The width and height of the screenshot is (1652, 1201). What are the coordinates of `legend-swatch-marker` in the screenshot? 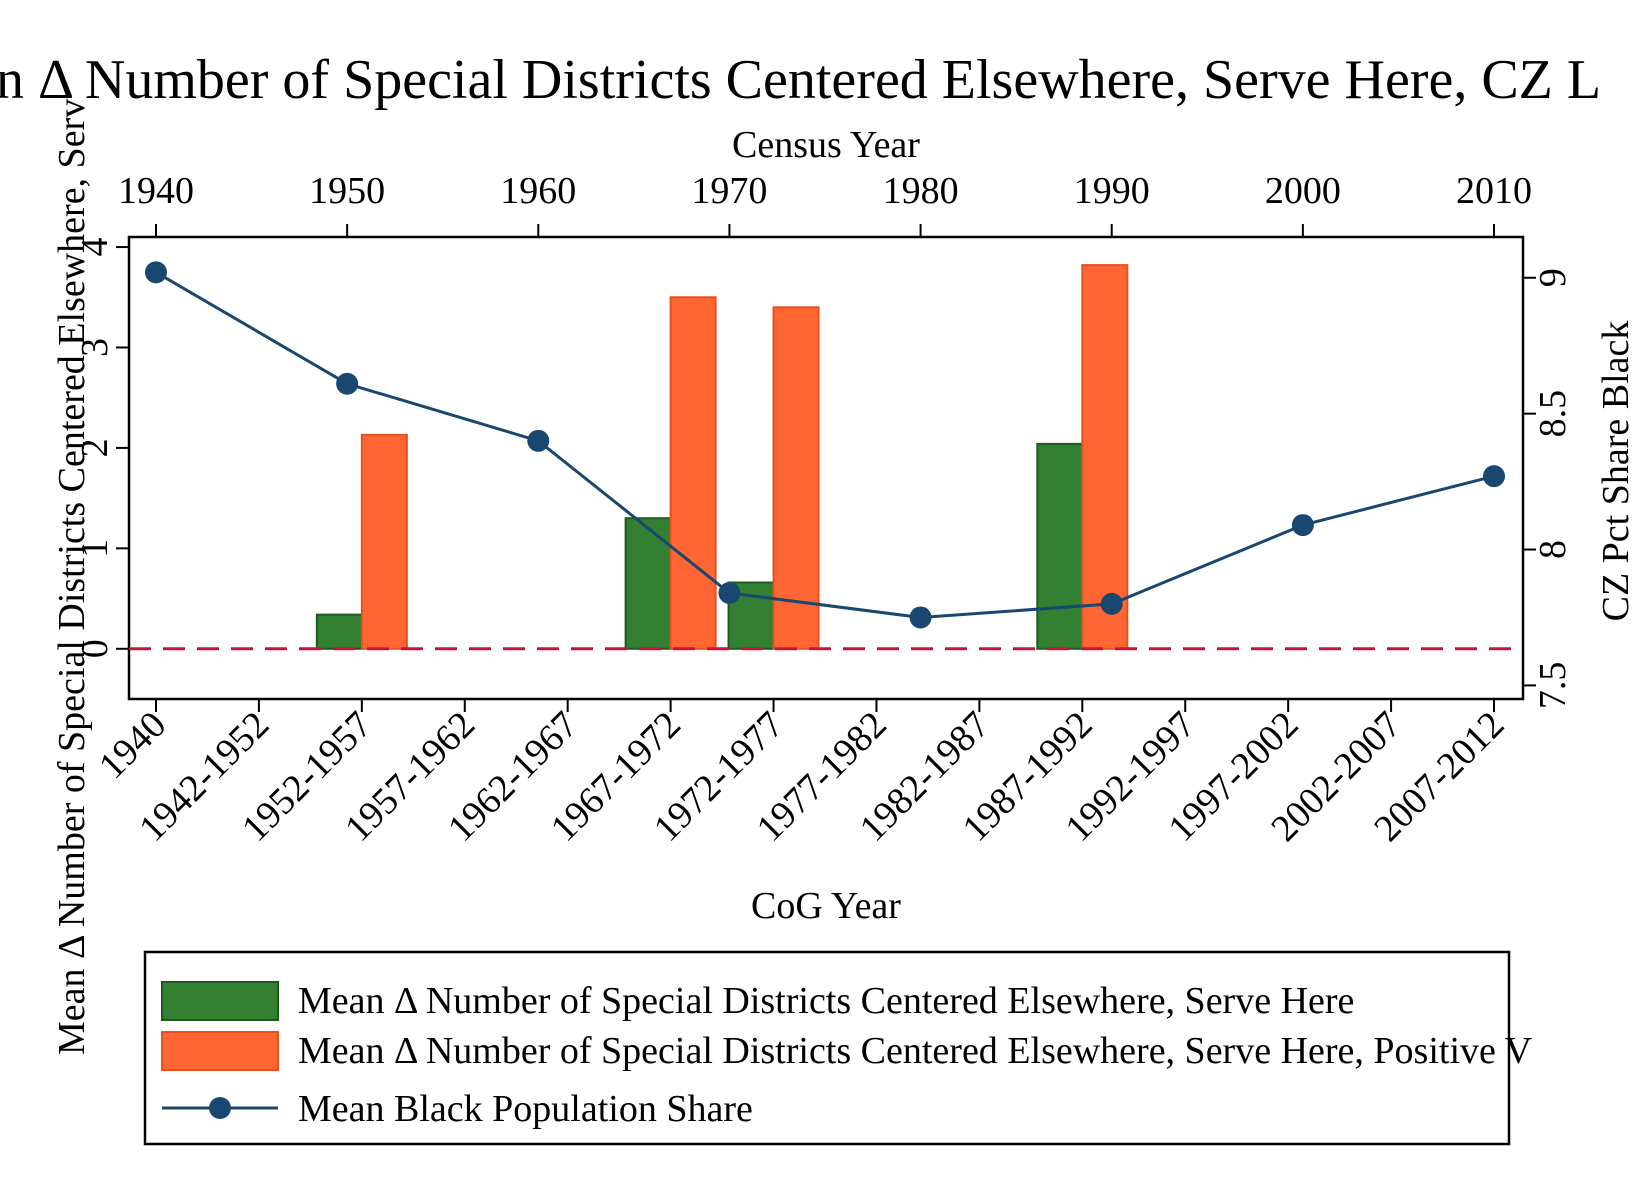 It's located at (220, 1108).